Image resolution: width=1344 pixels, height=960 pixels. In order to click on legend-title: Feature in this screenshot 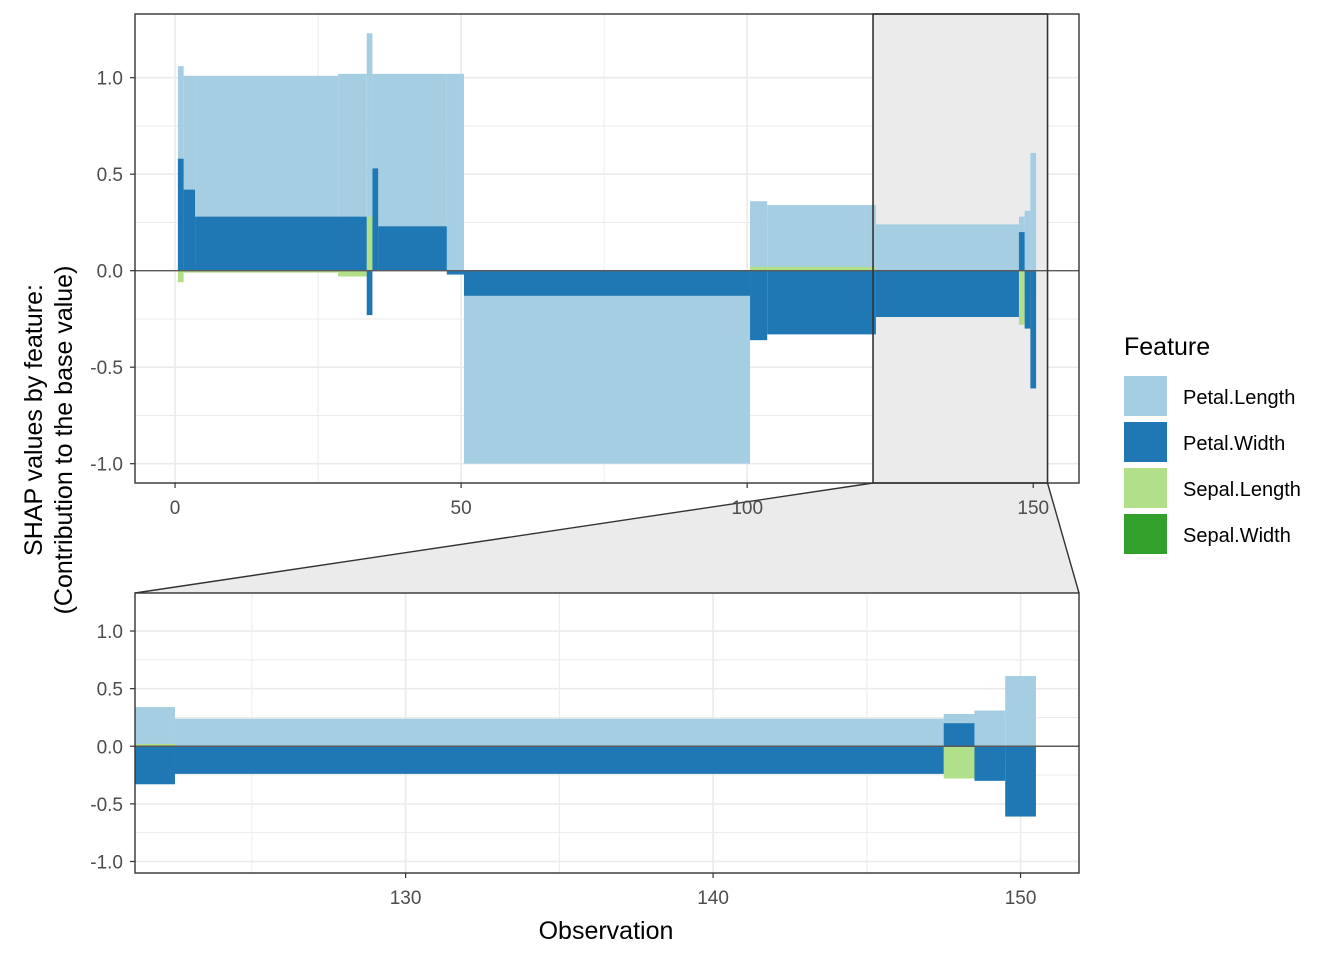, I will do `click(1167, 347)`.